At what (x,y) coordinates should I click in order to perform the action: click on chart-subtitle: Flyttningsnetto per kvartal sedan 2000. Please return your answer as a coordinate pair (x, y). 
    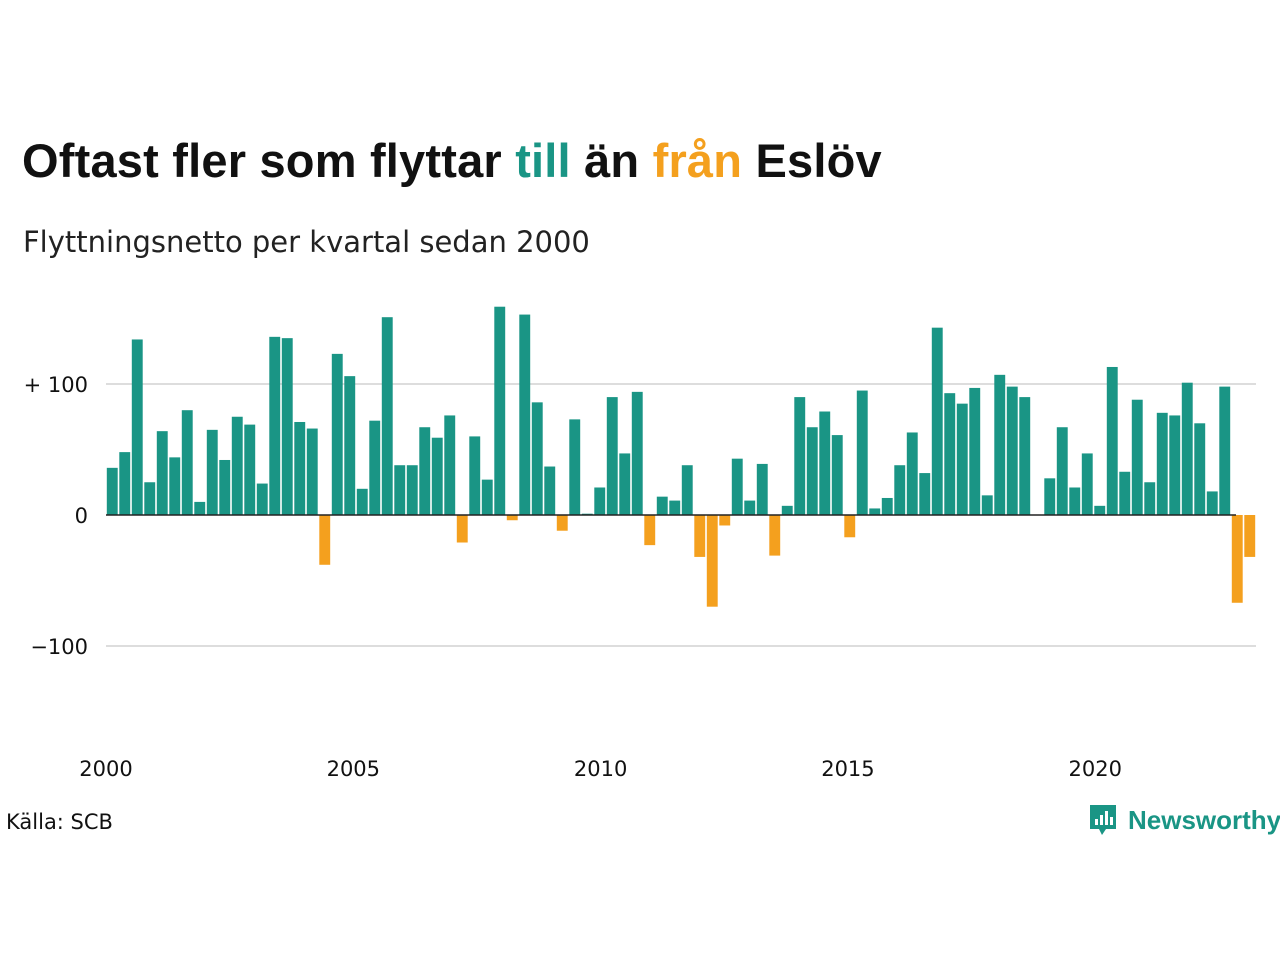
    Looking at the image, I should click on (306, 242).